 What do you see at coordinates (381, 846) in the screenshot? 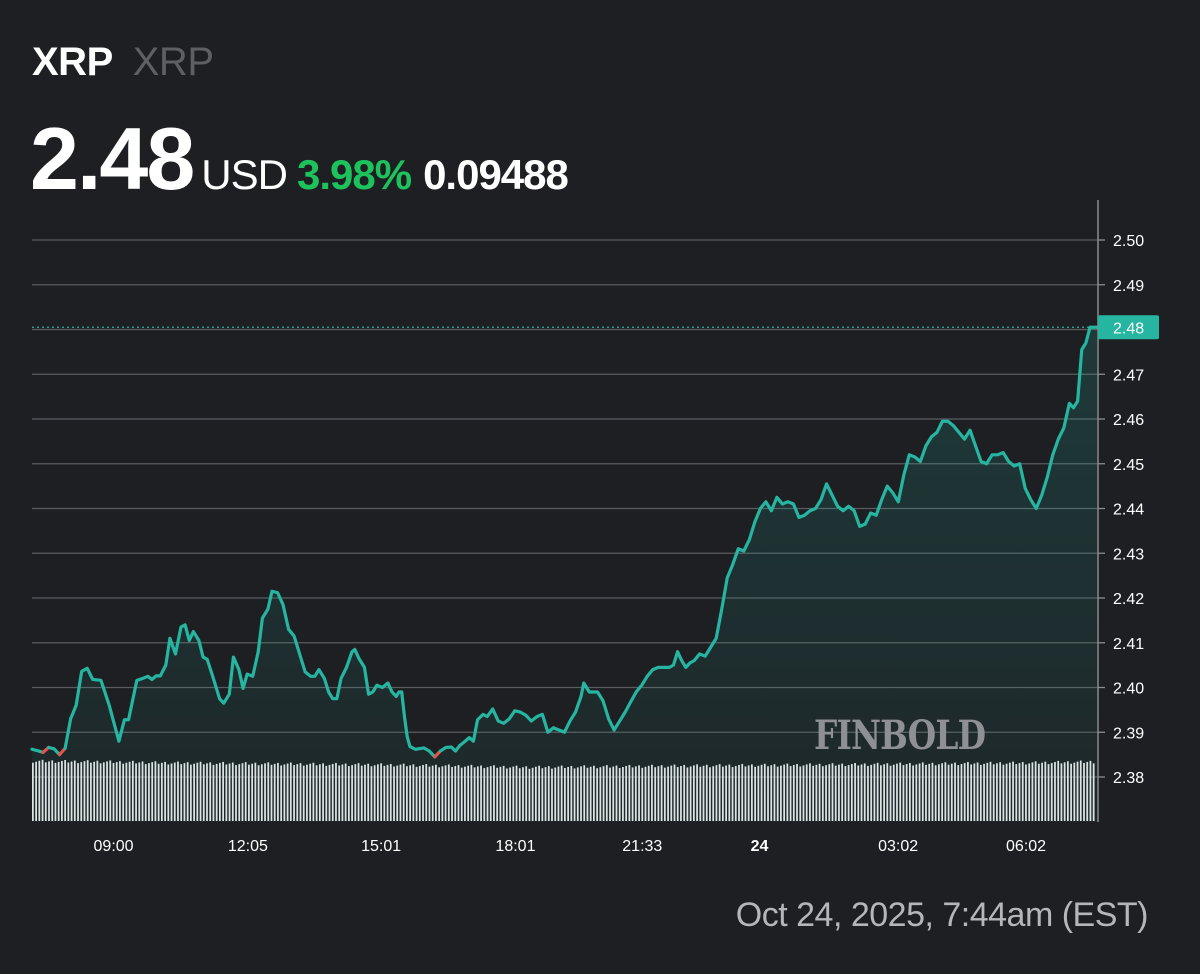
I see `x-tick-label: 15:01` at bounding box center [381, 846].